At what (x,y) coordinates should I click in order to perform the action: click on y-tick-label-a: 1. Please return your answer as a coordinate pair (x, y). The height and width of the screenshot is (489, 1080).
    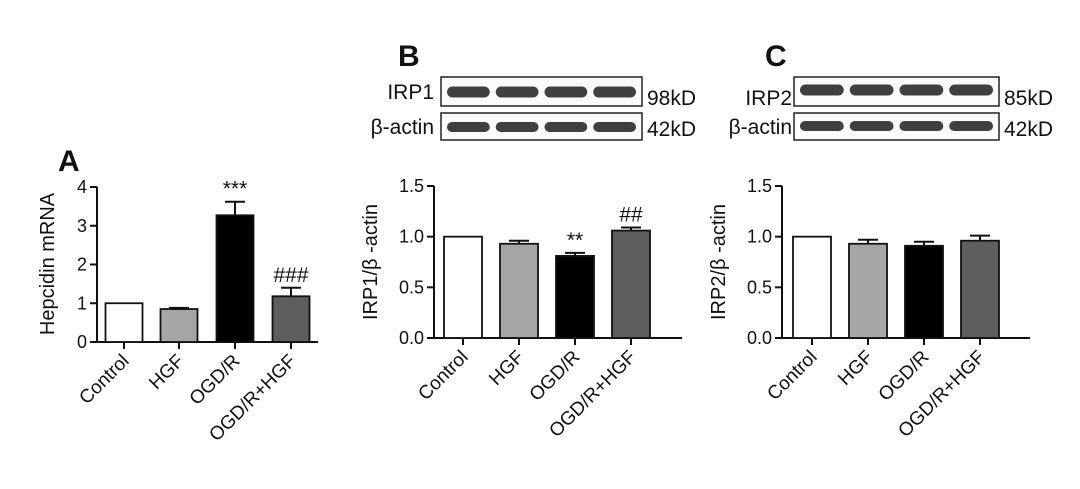
    Looking at the image, I should click on (82, 303).